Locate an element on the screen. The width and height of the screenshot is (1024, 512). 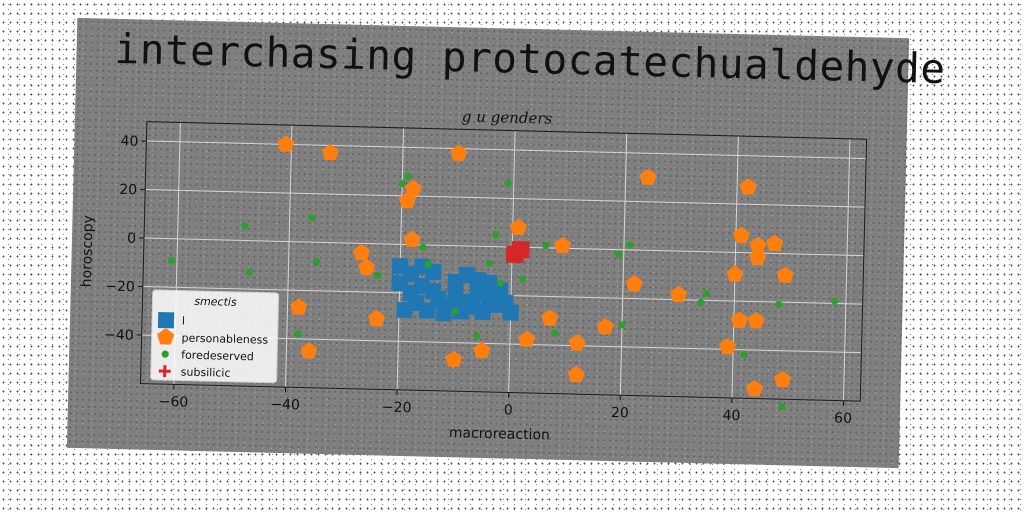
x-tick-label: 60 is located at coordinates (843, 419).